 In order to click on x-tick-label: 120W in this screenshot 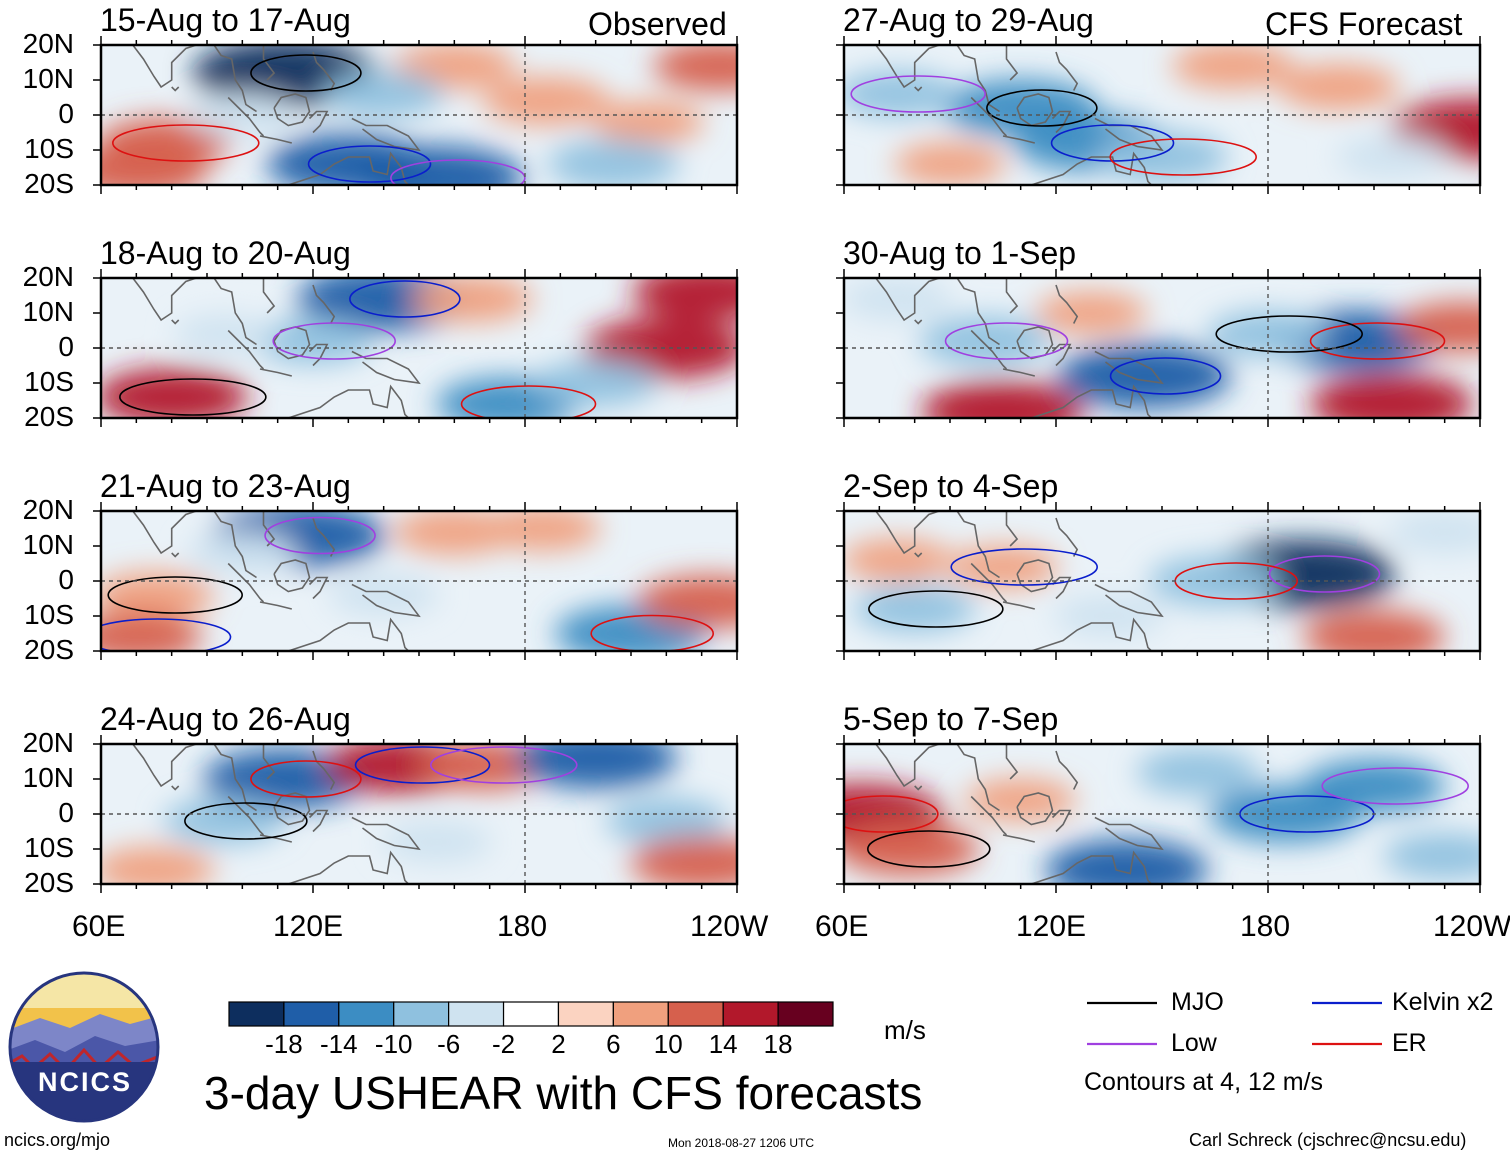, I will do `click(729, 926)`.